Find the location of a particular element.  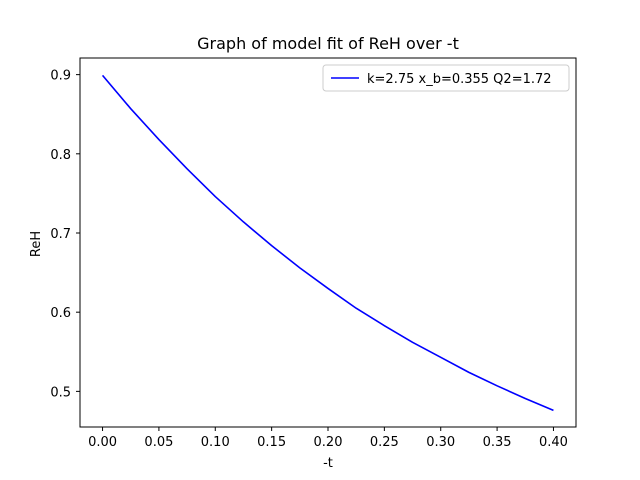

y-tick-label: 0.8 is located at coordinates (60, 155).